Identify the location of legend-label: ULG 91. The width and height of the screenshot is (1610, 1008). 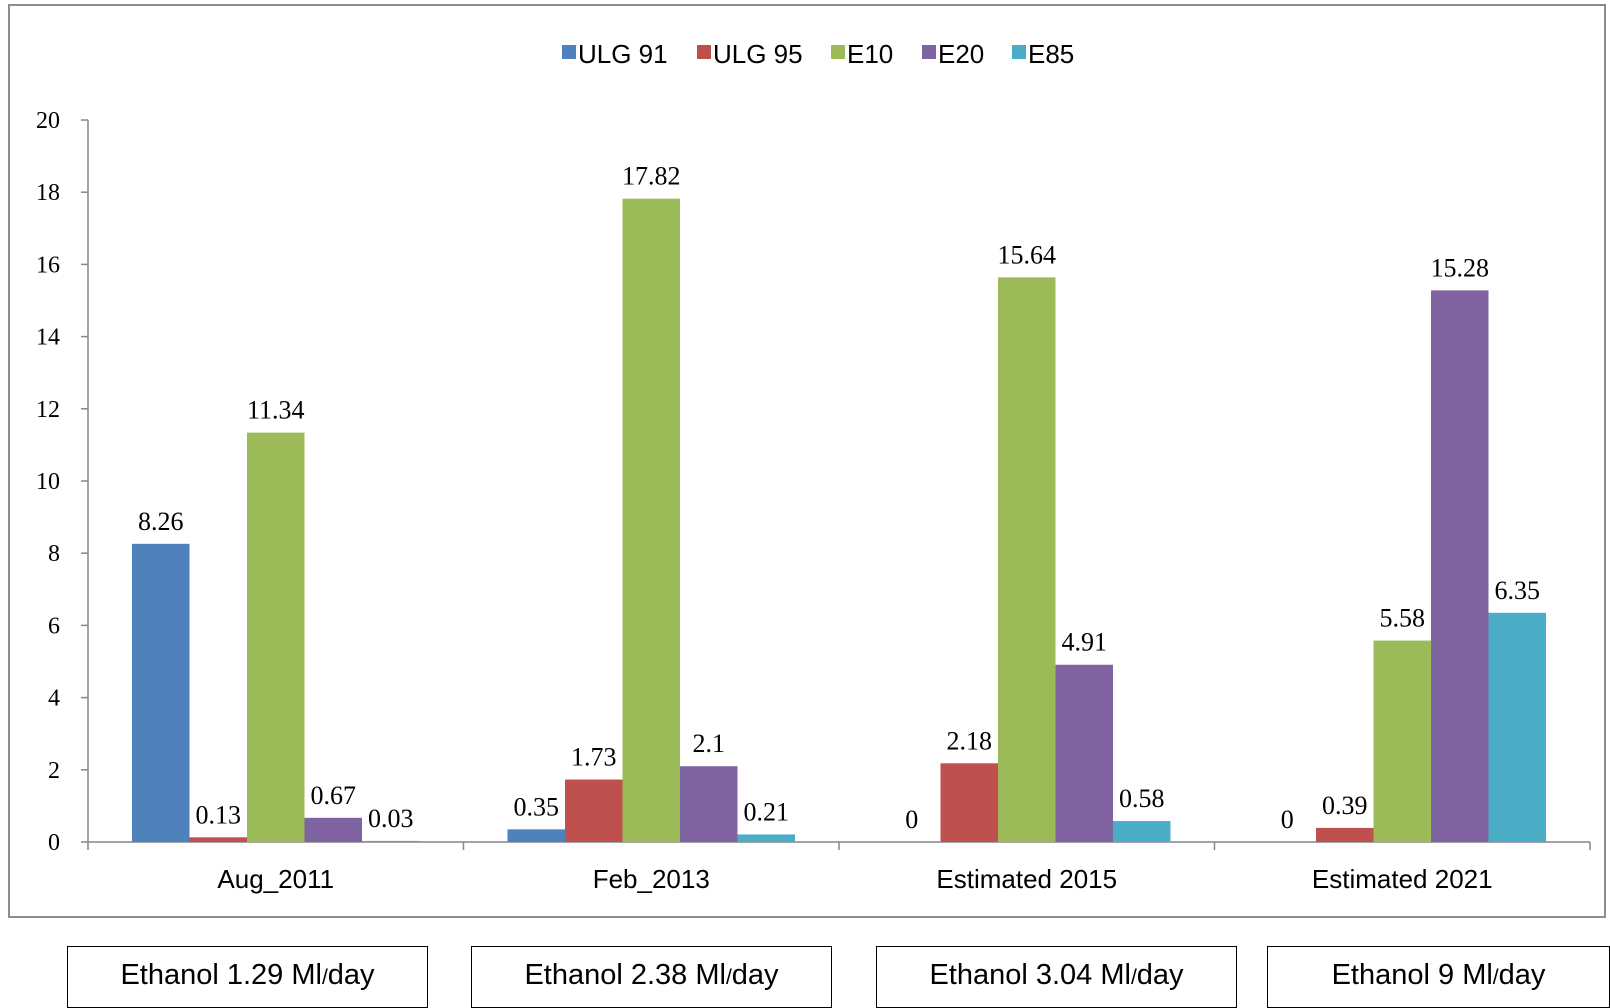
(623, 54).